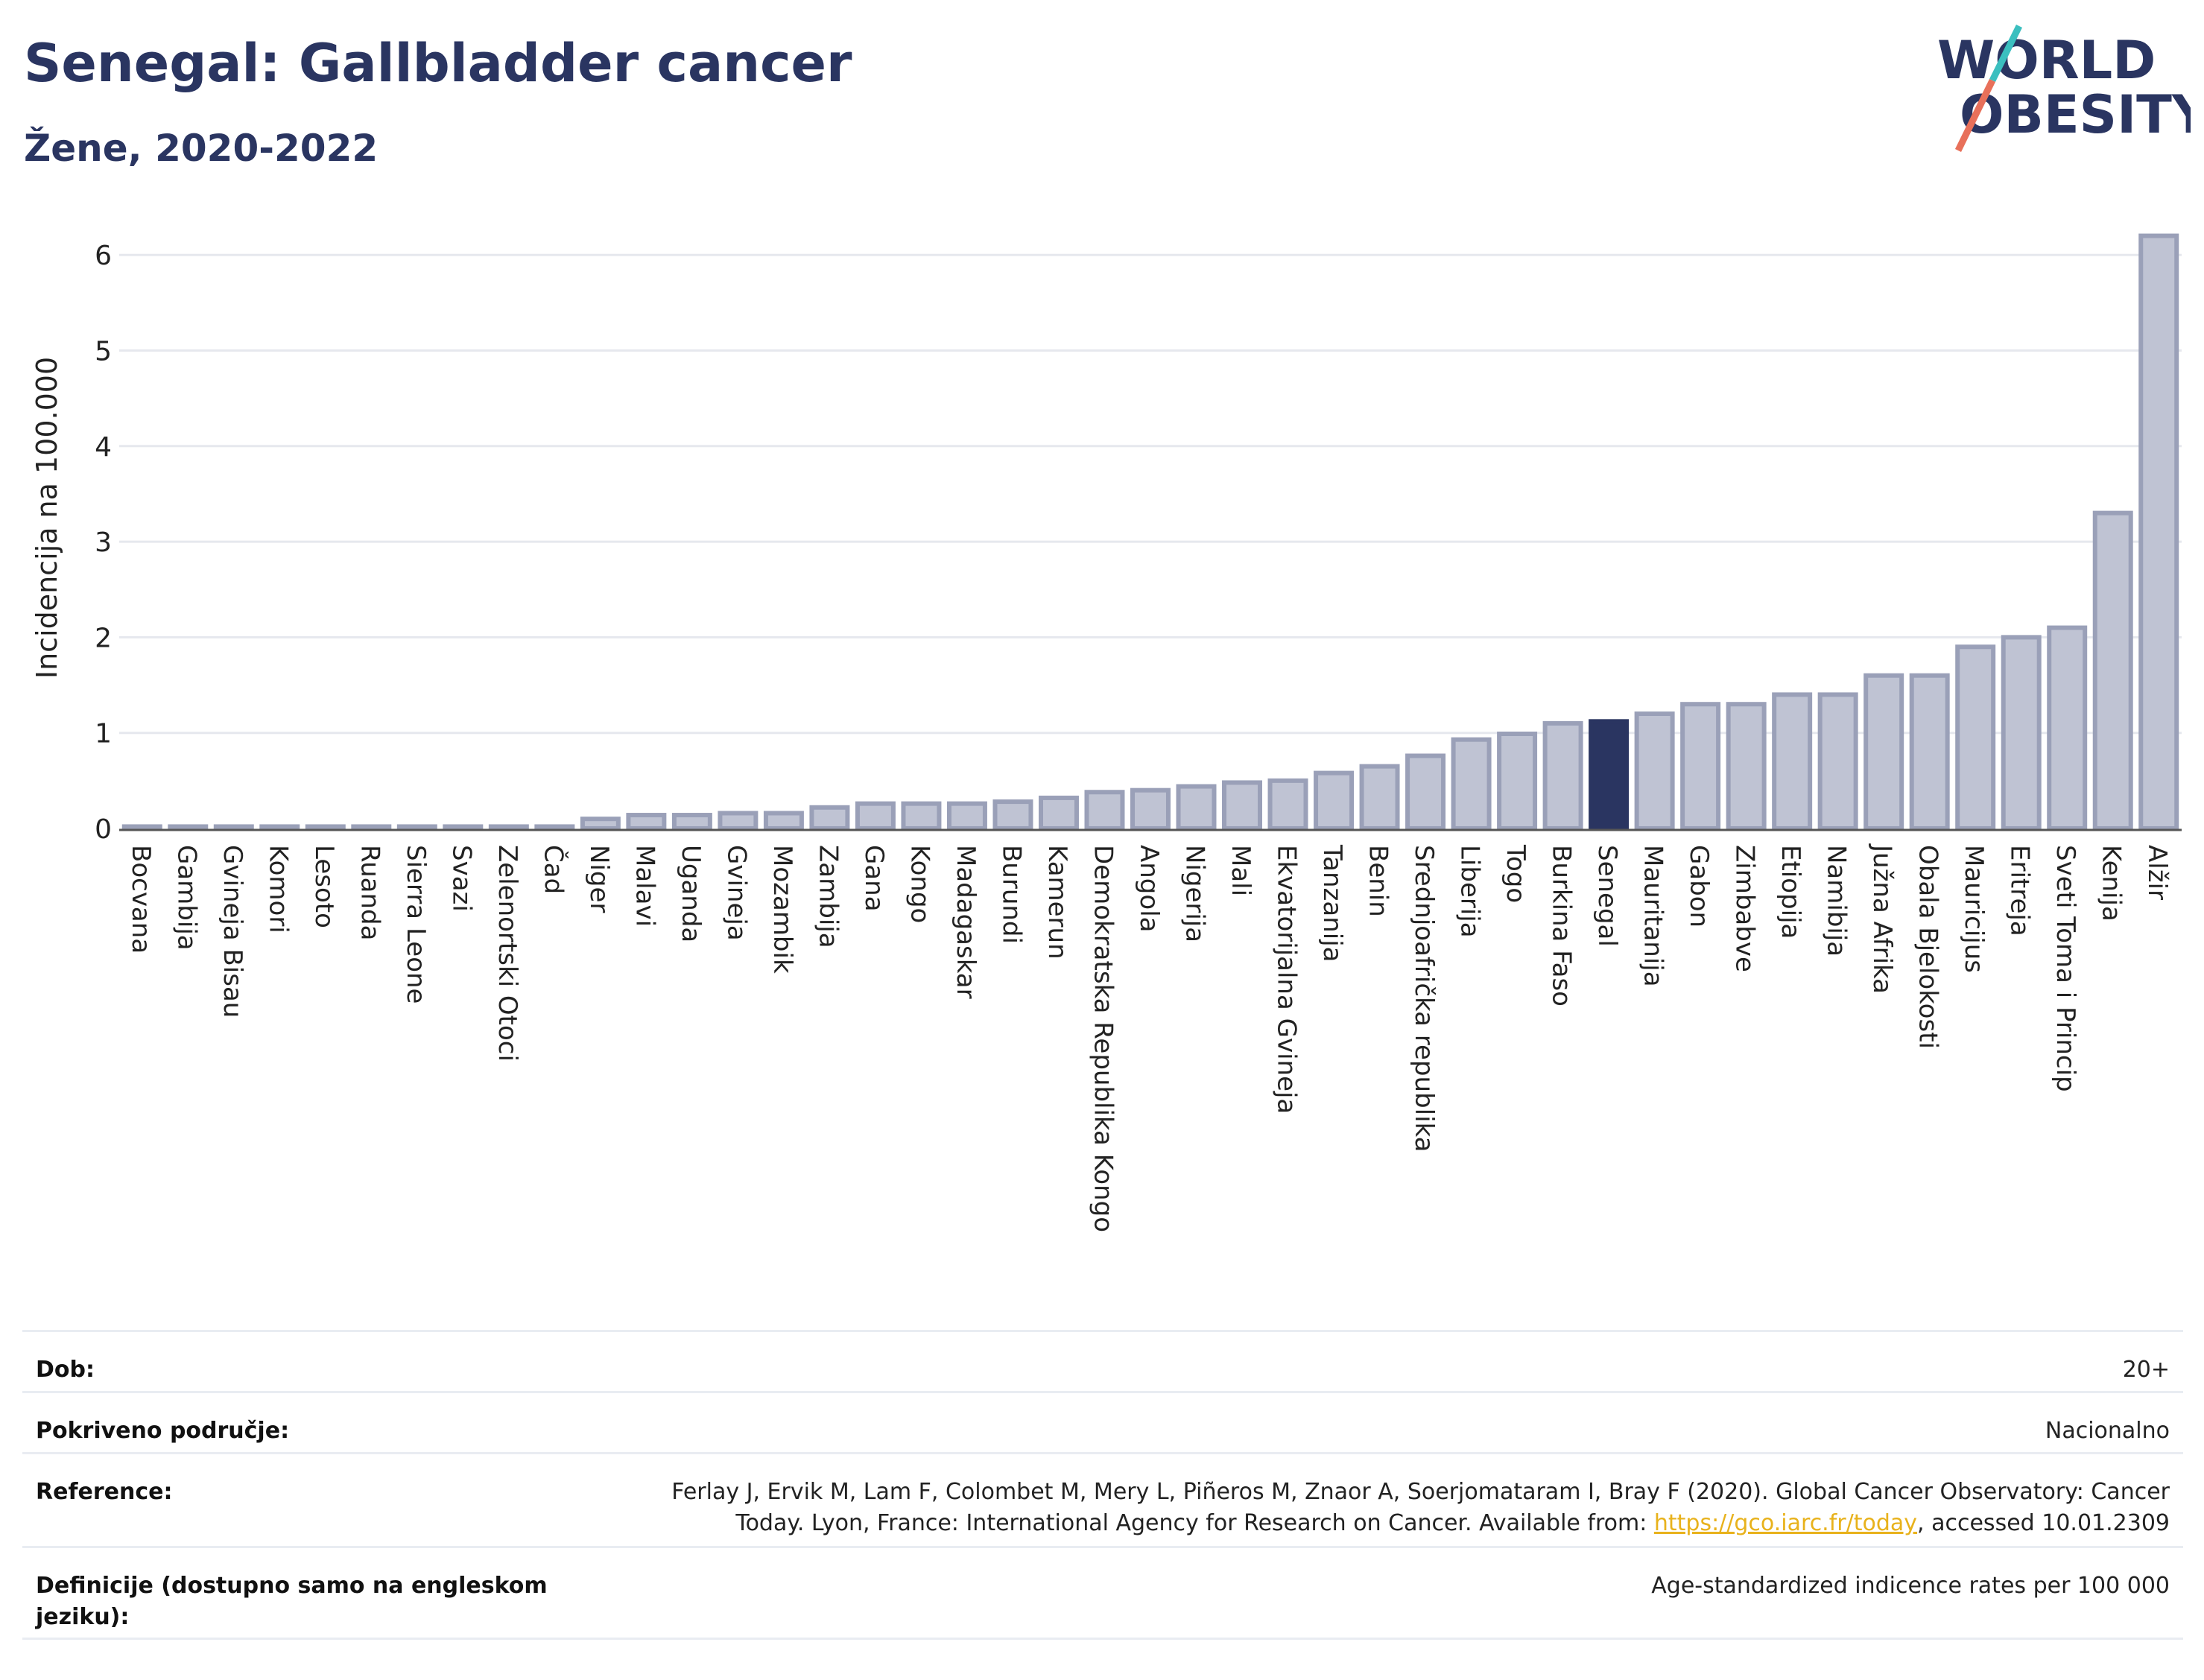  What do you see at coordinates (2146, 1370) in the screenshot?
I see `meta-value: 20+` at bounding box center [2146, 1370].